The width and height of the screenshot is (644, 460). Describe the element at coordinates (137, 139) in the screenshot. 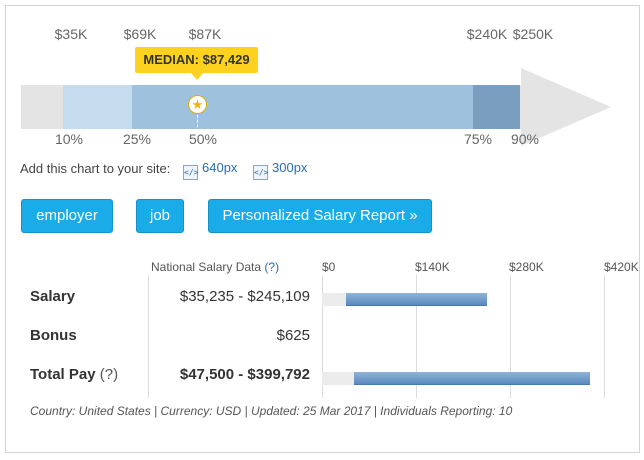

I see `label-25th: 25%` at that location.